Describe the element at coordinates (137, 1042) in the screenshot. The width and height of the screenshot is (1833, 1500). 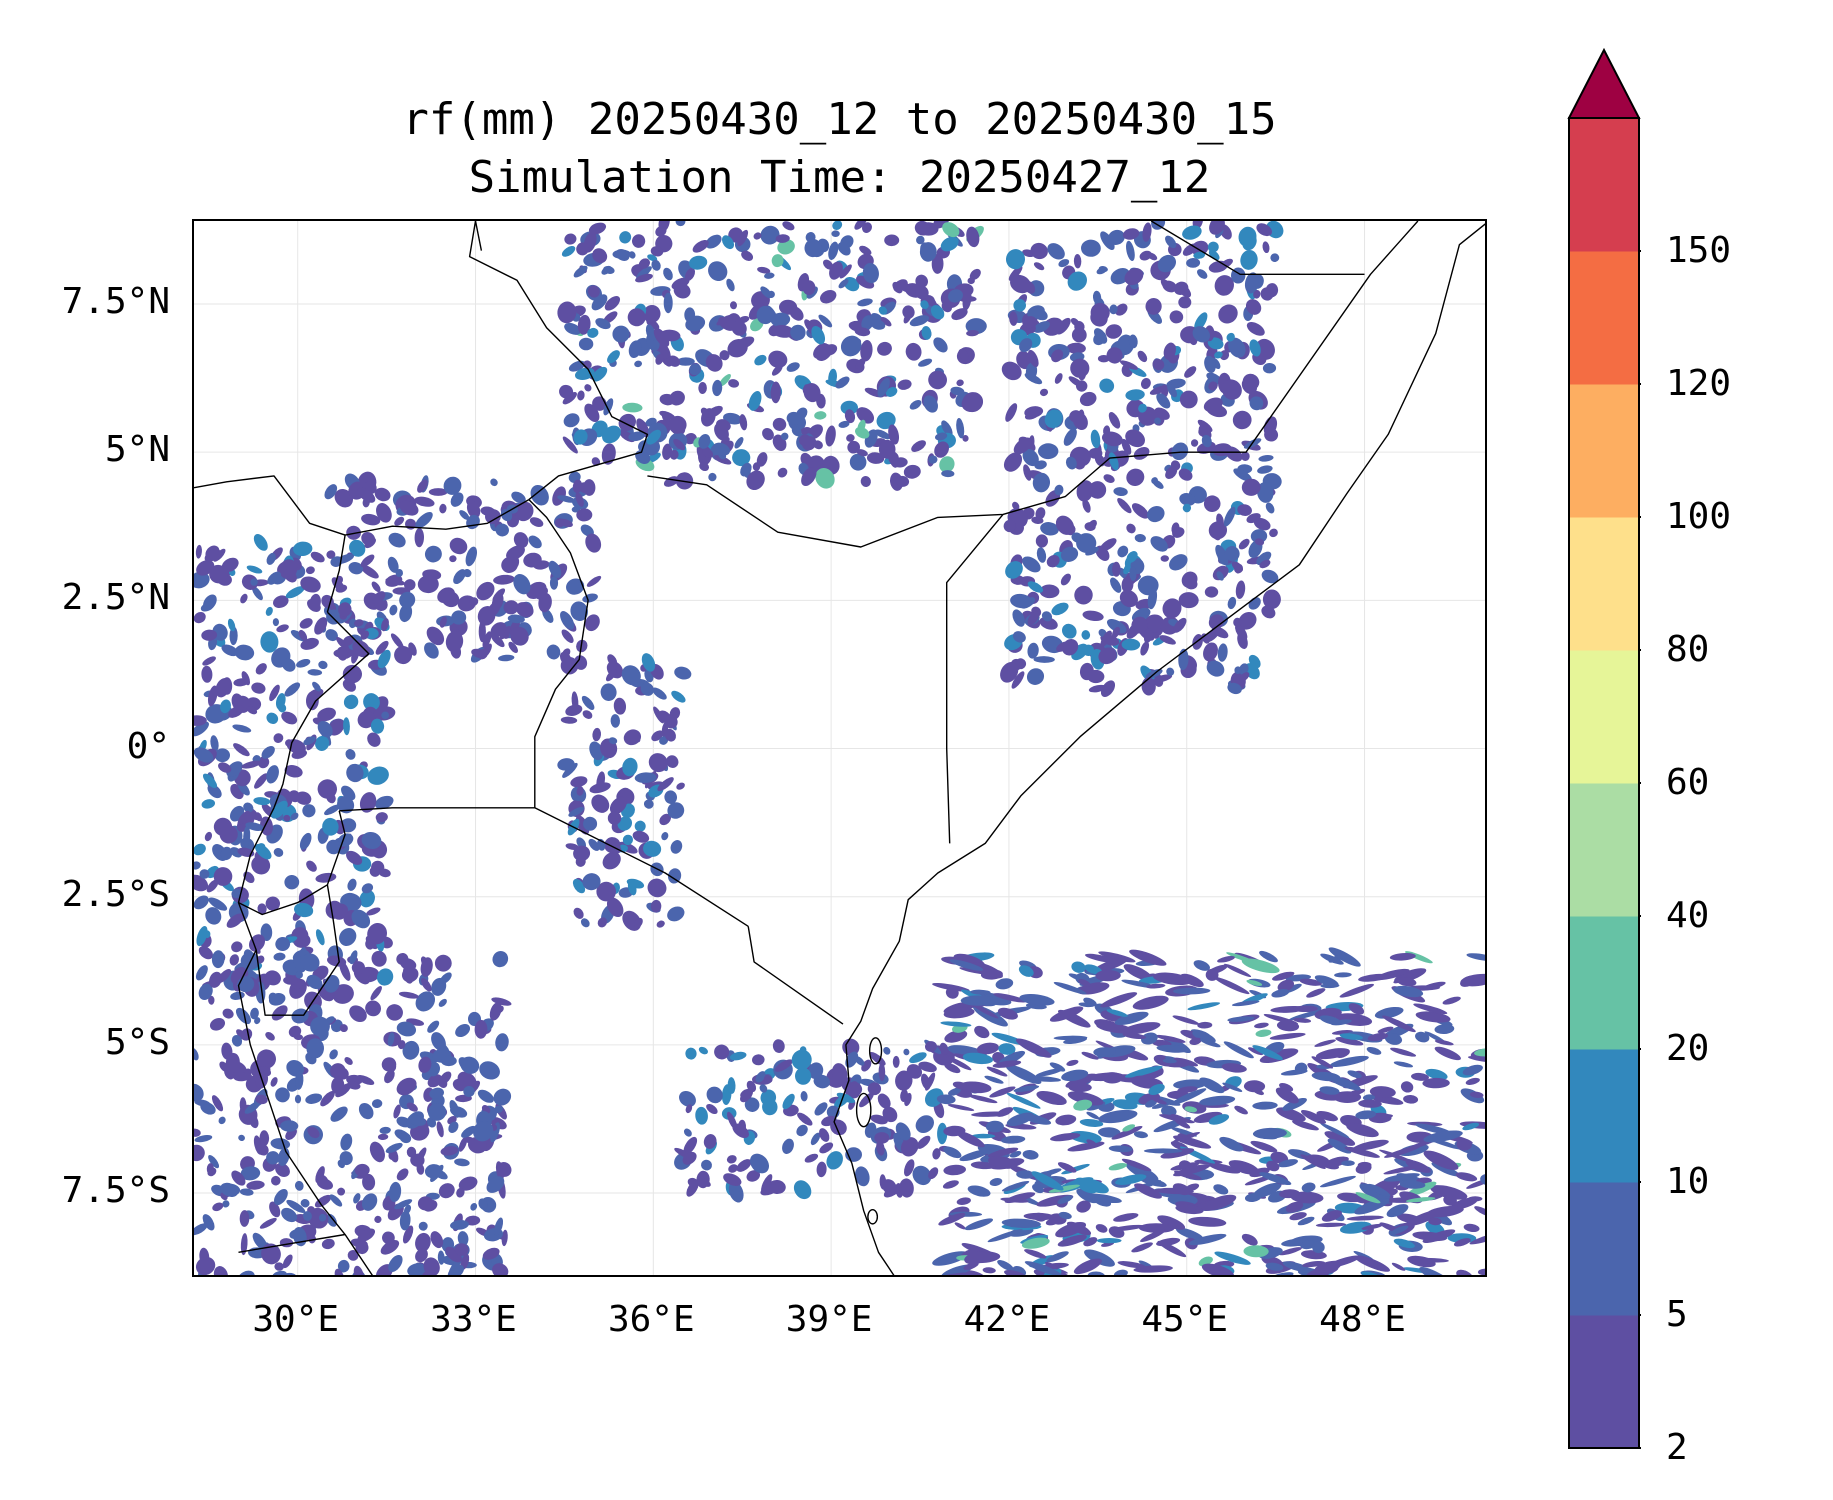
I see `lat-tick-label: 5°S` at that location.